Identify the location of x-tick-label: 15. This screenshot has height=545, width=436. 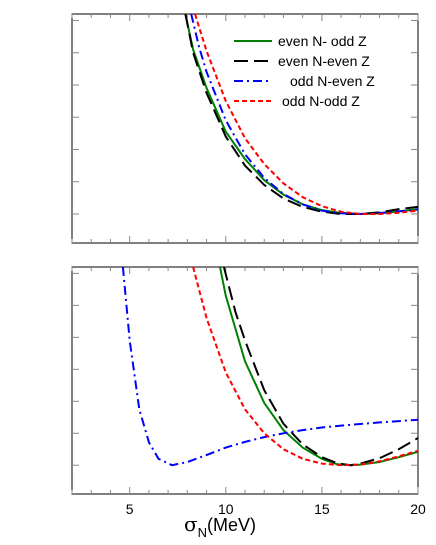
(322, 509).